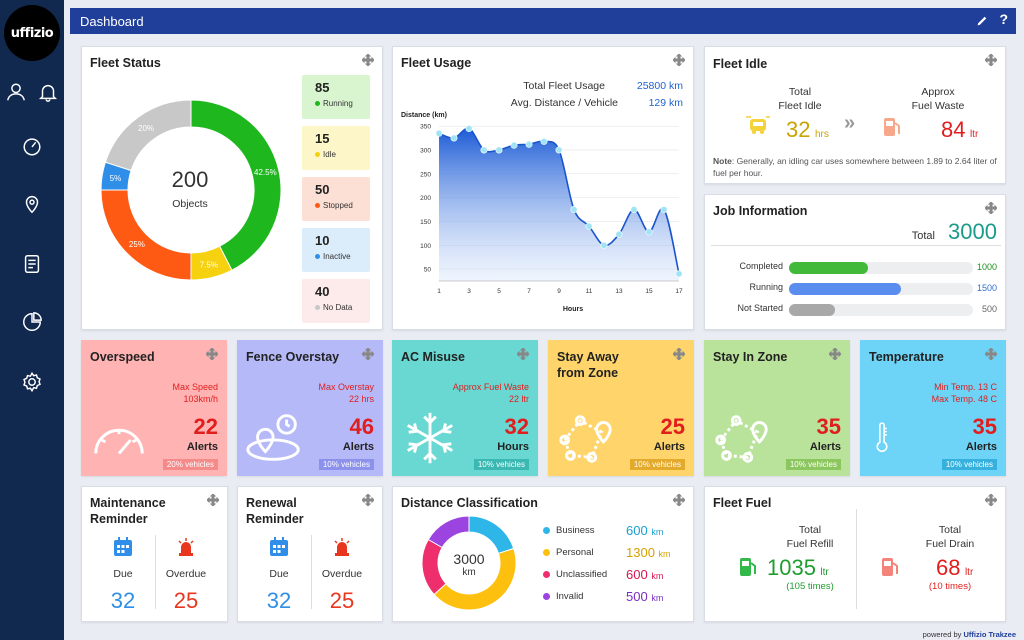  What do you see at coordinates (546, 530) in the screenshot?
I see `legend-dot` at bounding box center [546, 530].